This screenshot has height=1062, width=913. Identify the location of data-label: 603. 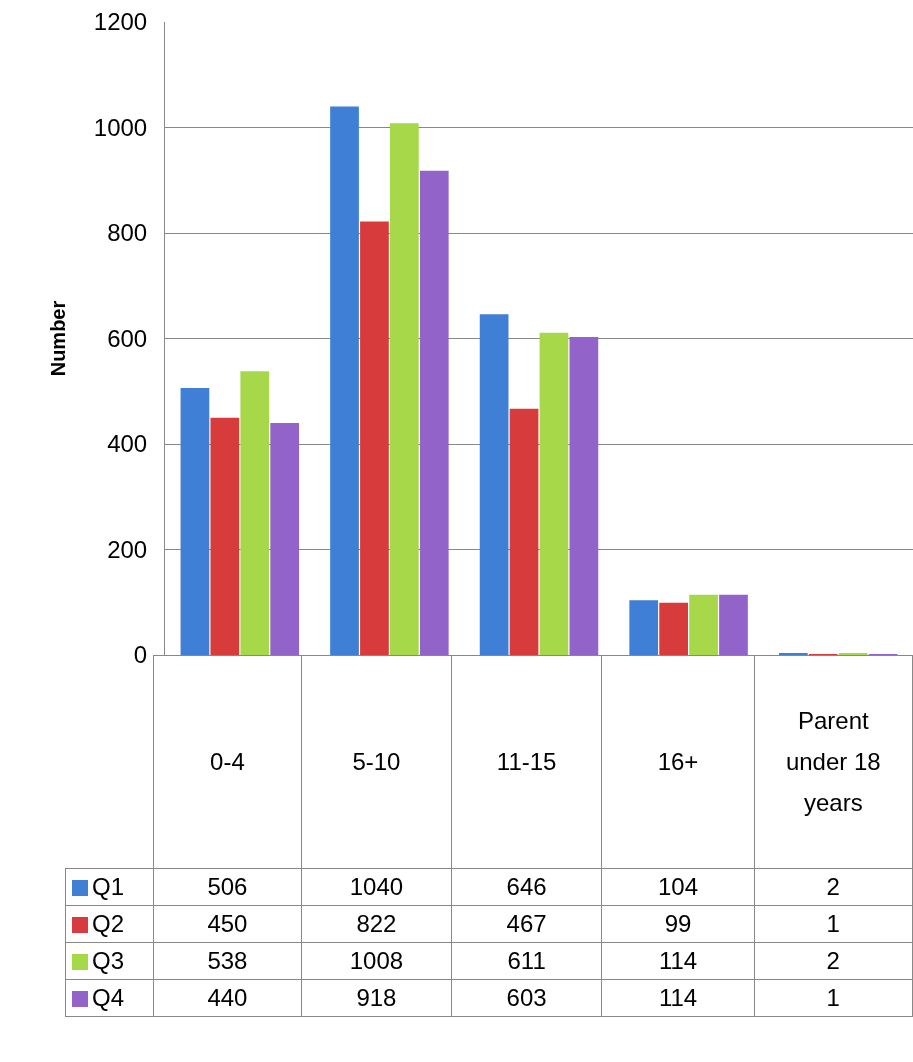
(526, 997).